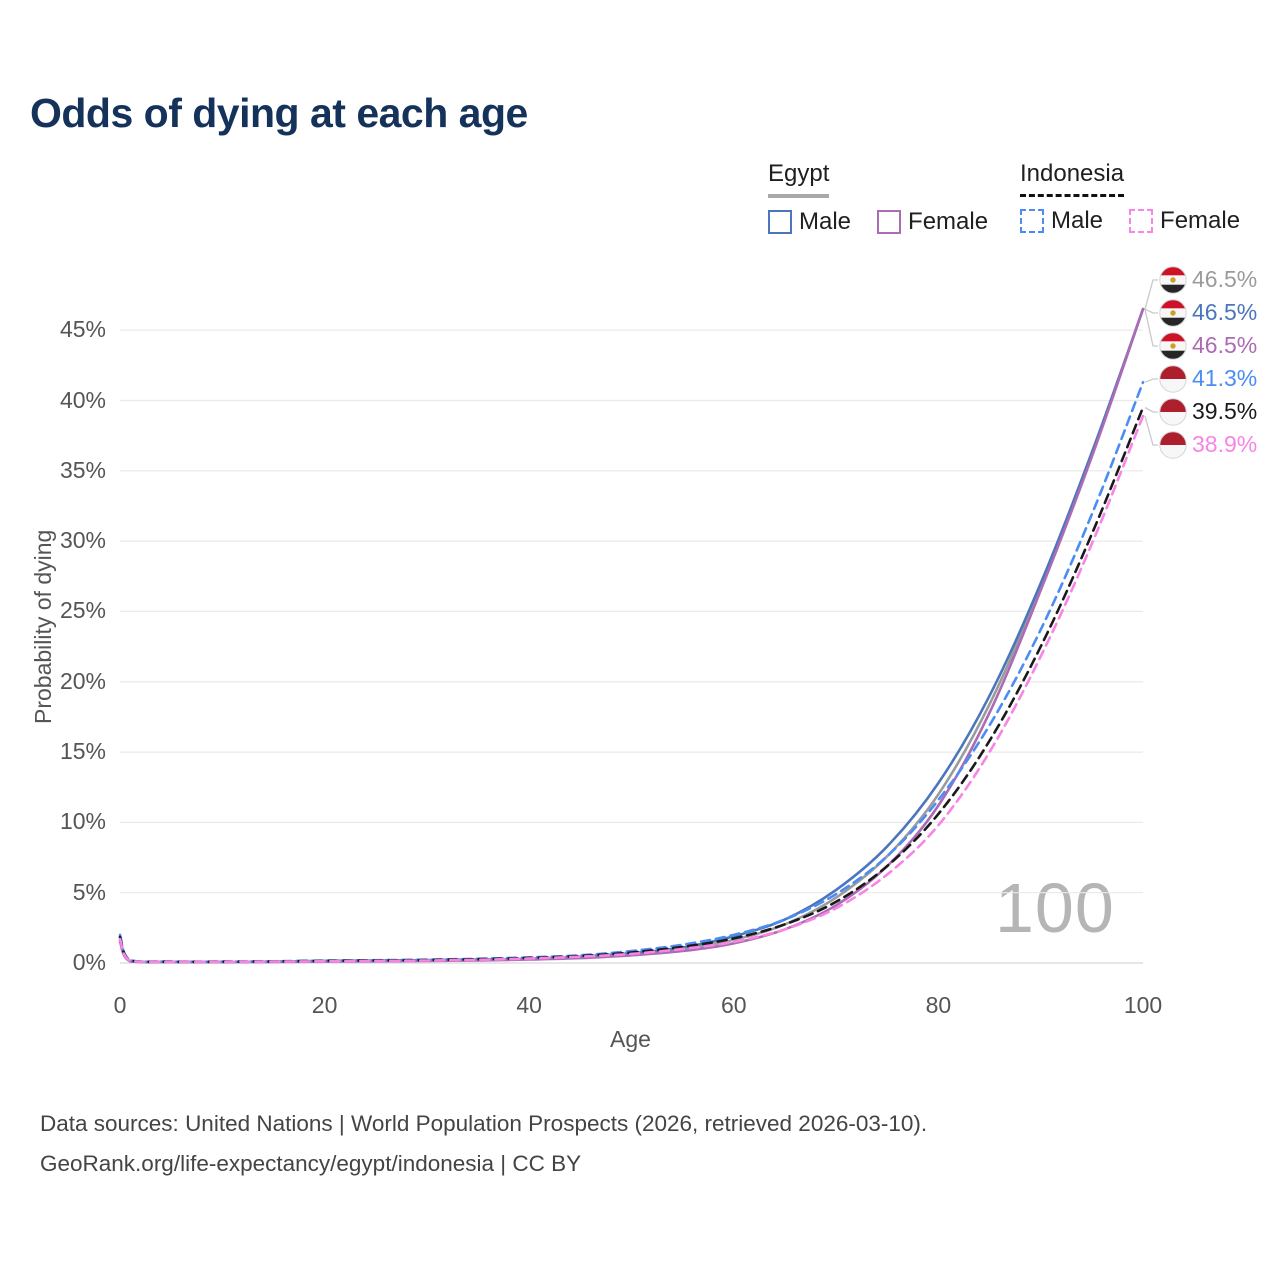 This screenshot has height=1280, width=1280. I want to click on x-tick-40: 40, so click(529, 1005).